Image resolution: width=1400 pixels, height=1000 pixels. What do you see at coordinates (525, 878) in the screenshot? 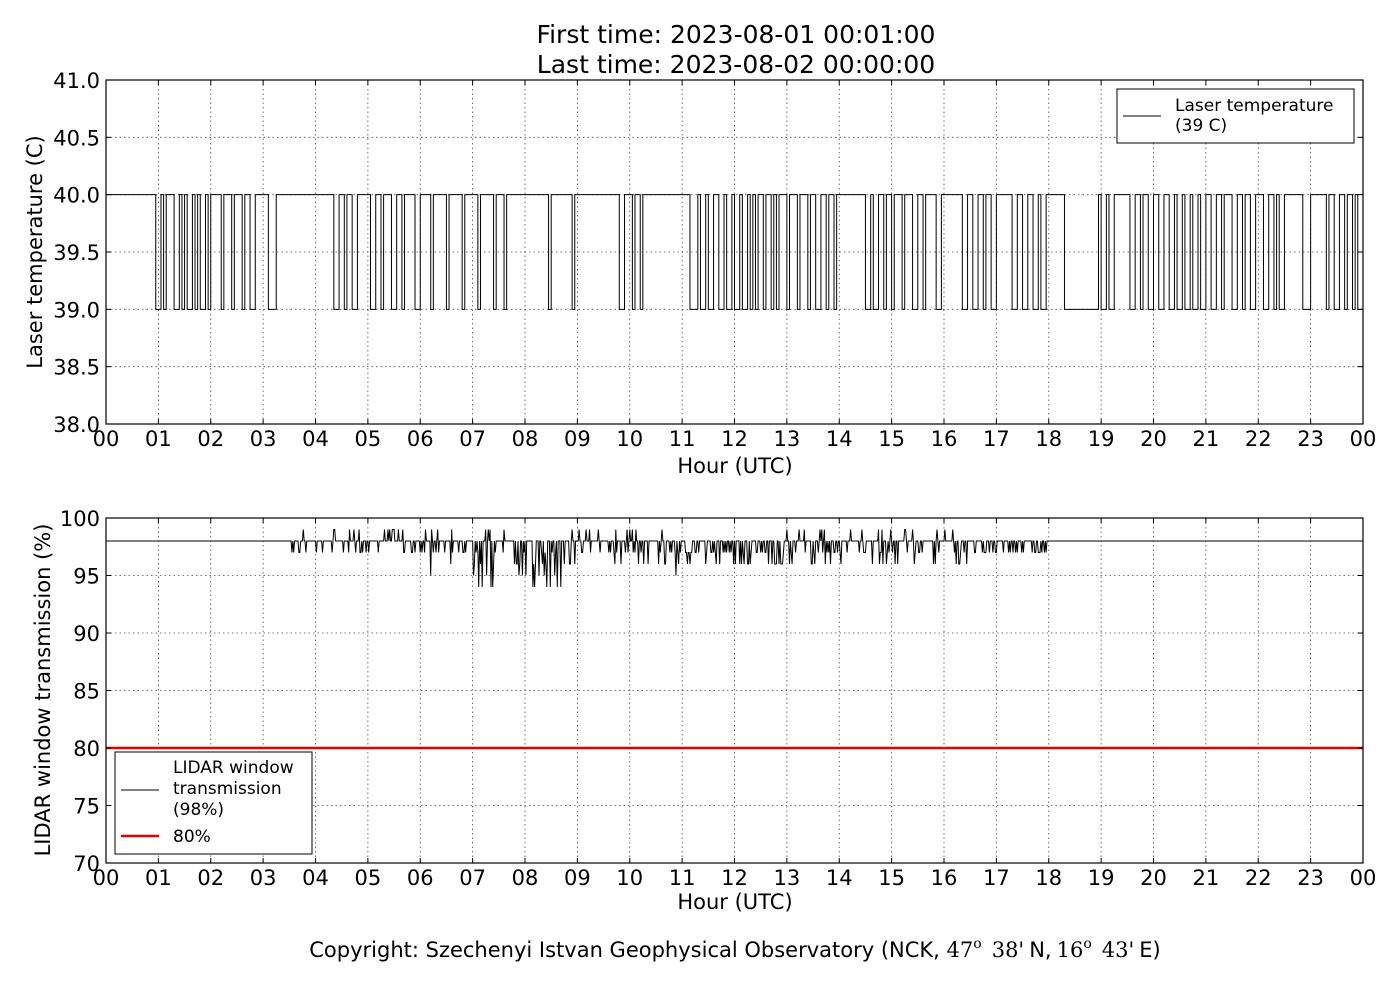
I see `lidar-x-tick-label: 08` at bounding box center [525, 878].